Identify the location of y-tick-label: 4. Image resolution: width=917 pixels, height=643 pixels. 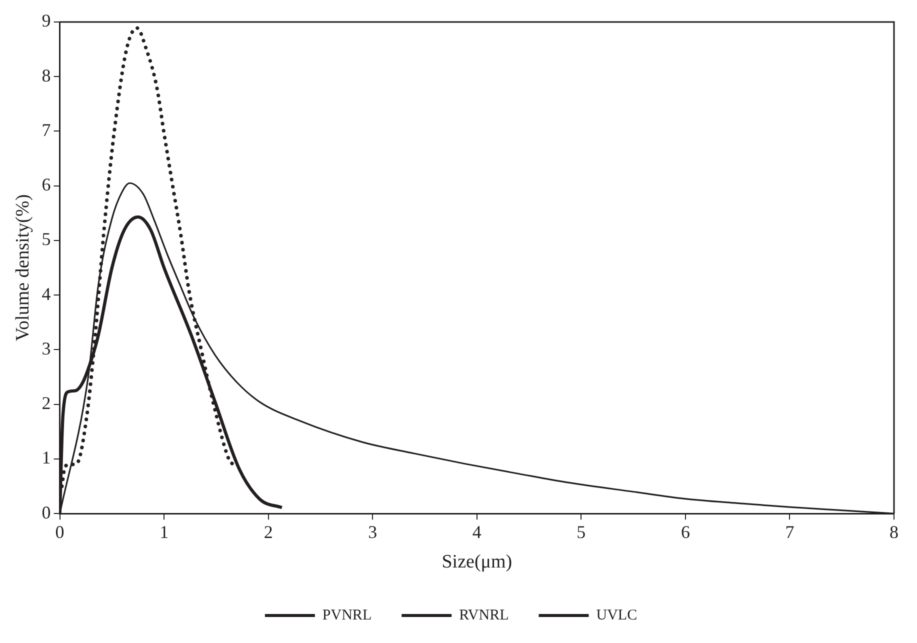
(46, 294).